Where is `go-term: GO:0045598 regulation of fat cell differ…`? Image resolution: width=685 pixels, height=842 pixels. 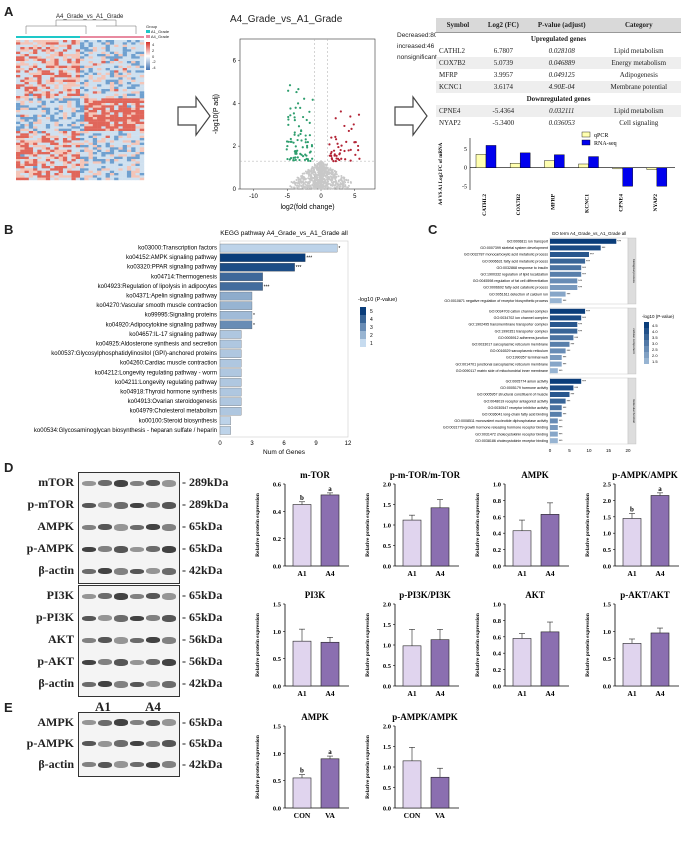
go-term: GO:0045598 regulation of fat cell differ… is located at coordinates (510, 281).